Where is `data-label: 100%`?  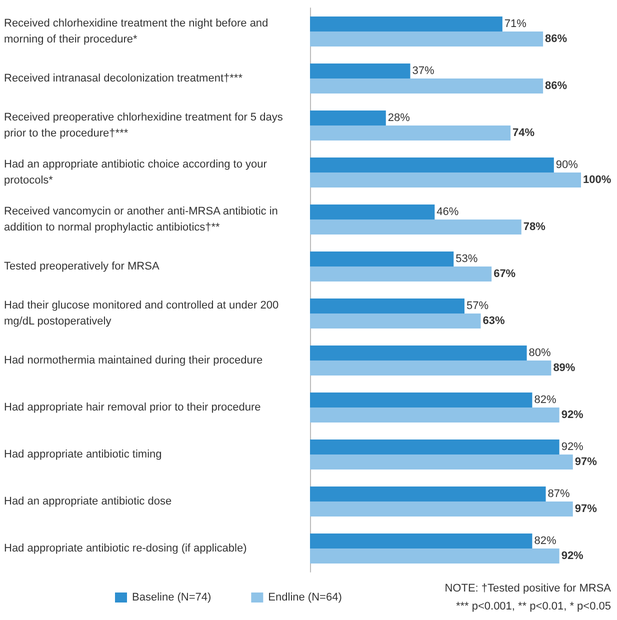
data-label: 100% is located at coordinates (597, 180).